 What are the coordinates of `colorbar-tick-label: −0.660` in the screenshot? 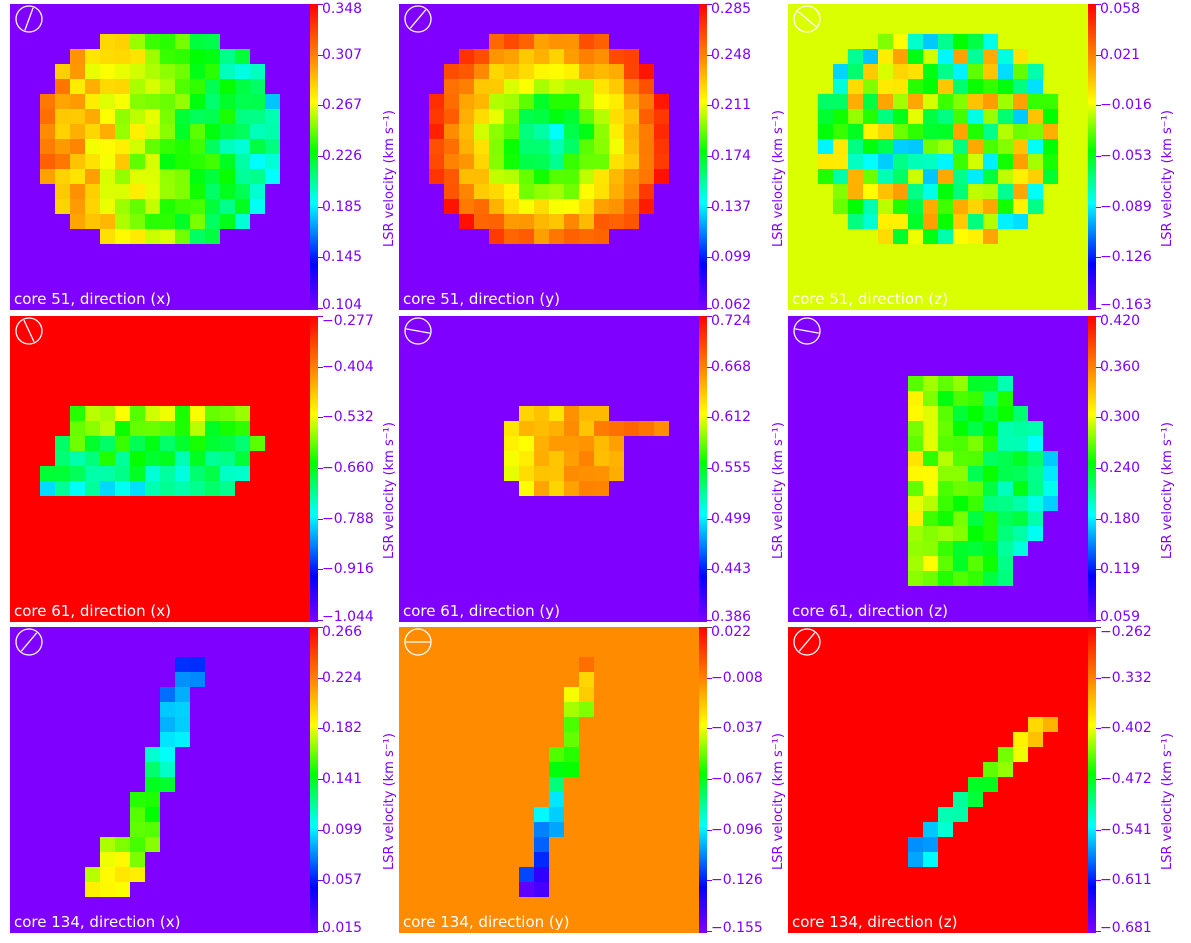 It's located at (348, 468).